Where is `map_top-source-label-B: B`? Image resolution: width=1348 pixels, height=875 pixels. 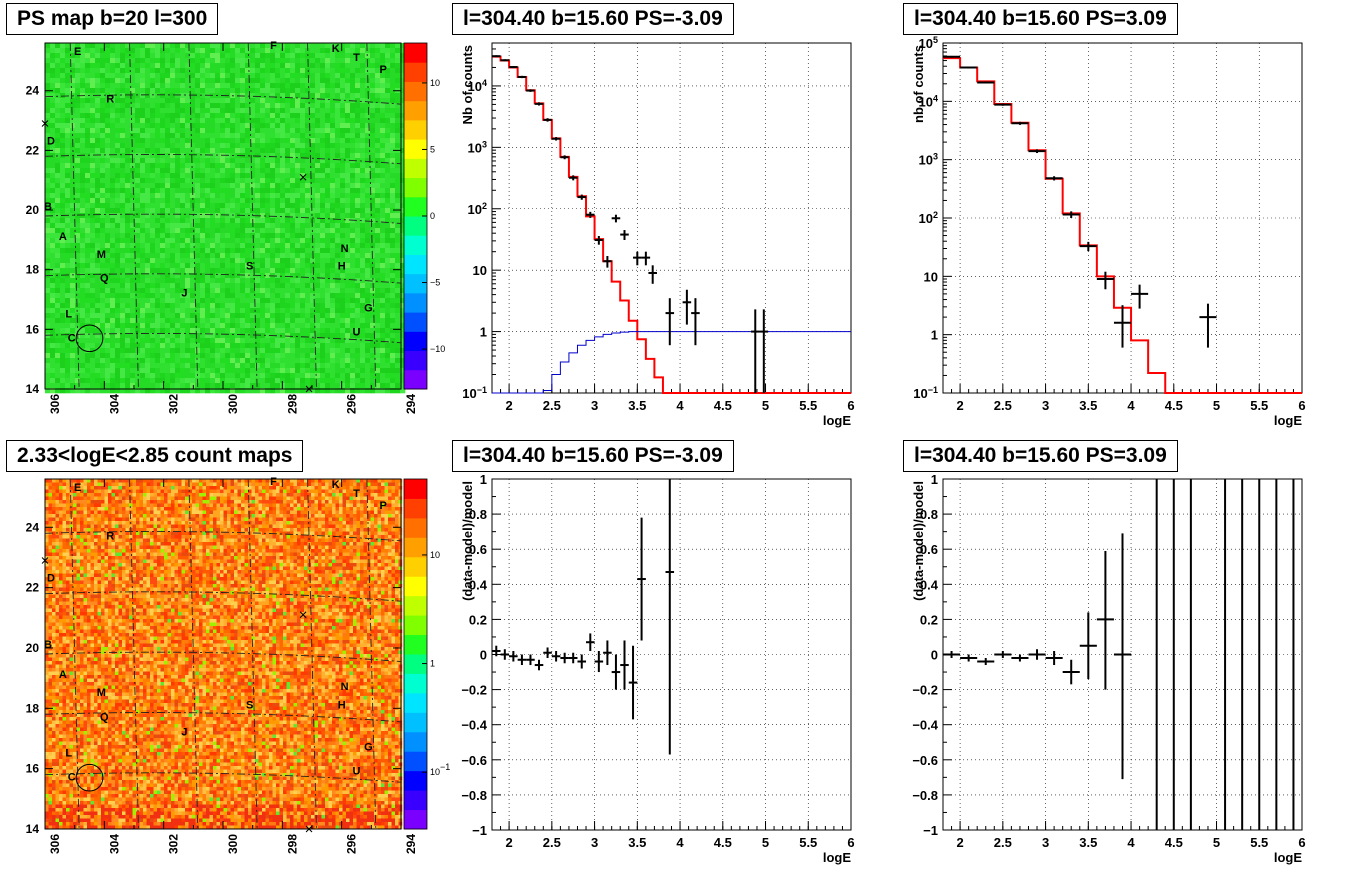 map_top-source-label-B: B is located at coordinates (48, 207).